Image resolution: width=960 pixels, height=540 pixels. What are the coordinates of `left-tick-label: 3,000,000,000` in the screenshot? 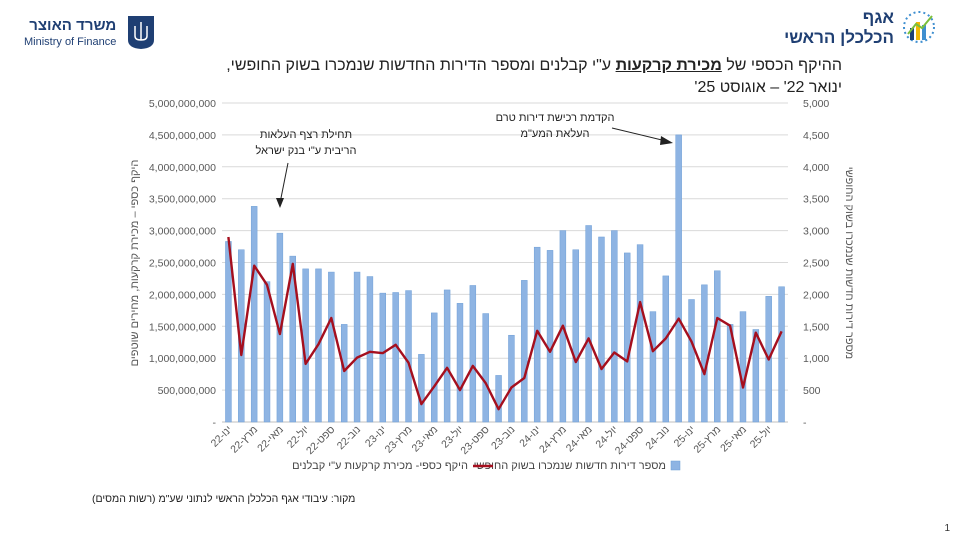 It's located at (182, 232).